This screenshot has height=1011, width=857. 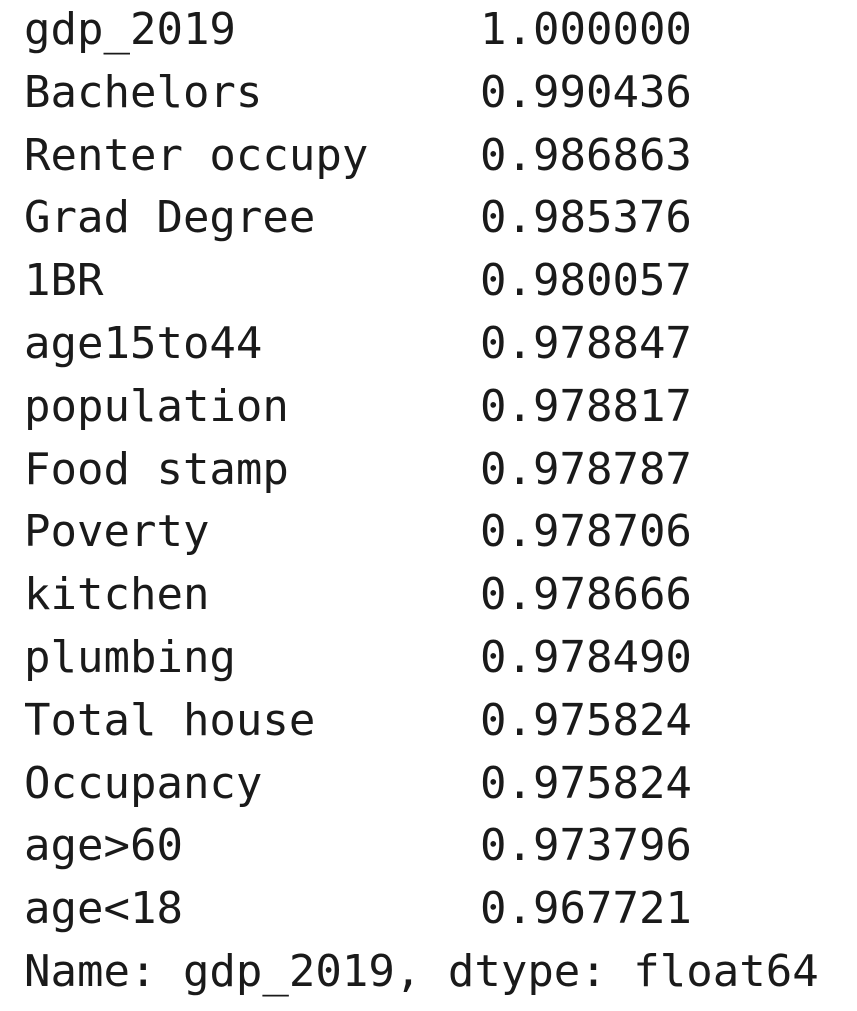 What do you see at coordinates (156, 469) in the screenshot?
I see `row-label: Food stamp` at bounding box center [156, 469].